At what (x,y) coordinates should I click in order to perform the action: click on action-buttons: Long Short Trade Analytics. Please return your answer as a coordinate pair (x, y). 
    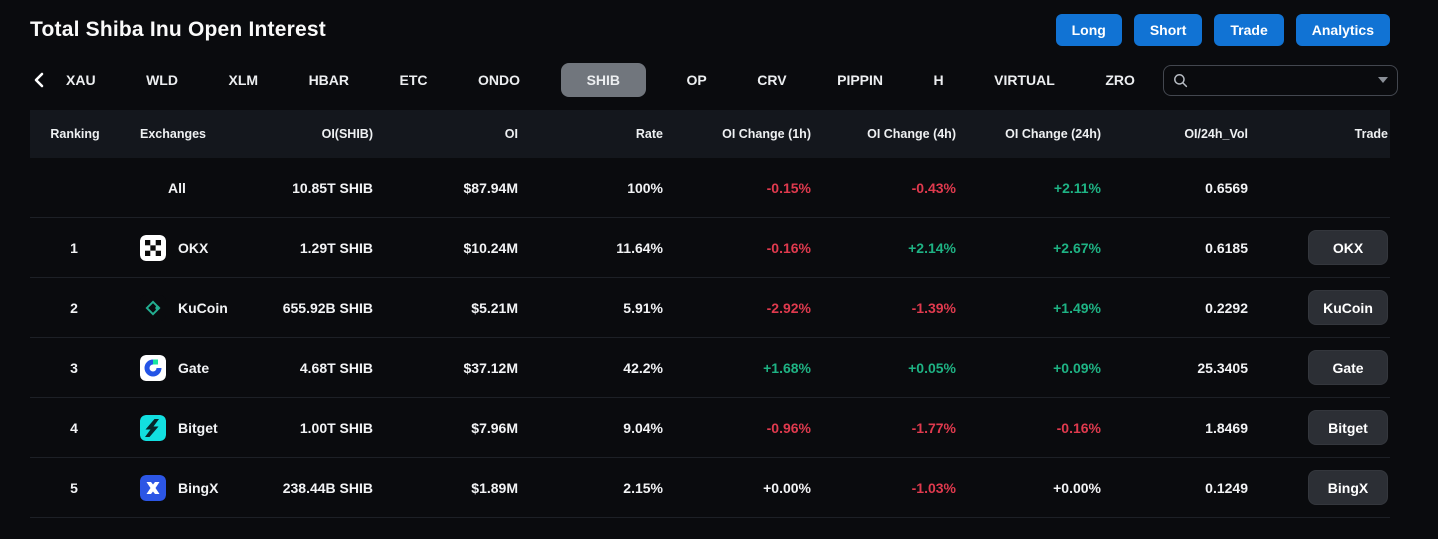
    Looking at the image, I should click on (1222, 30).